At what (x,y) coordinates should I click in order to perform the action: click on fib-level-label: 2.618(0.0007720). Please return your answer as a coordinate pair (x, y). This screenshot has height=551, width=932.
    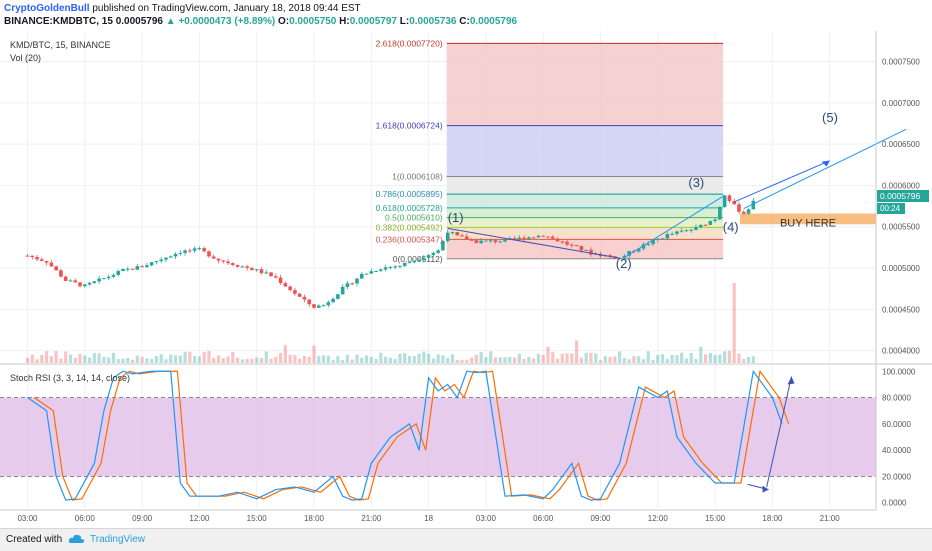
    Looking at the image, I should click on (409, 43).